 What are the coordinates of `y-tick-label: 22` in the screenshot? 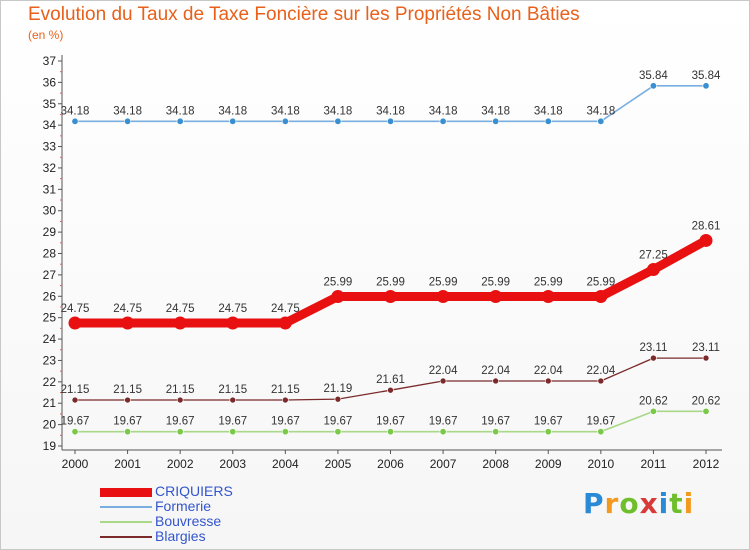 It's located at (50, 382).